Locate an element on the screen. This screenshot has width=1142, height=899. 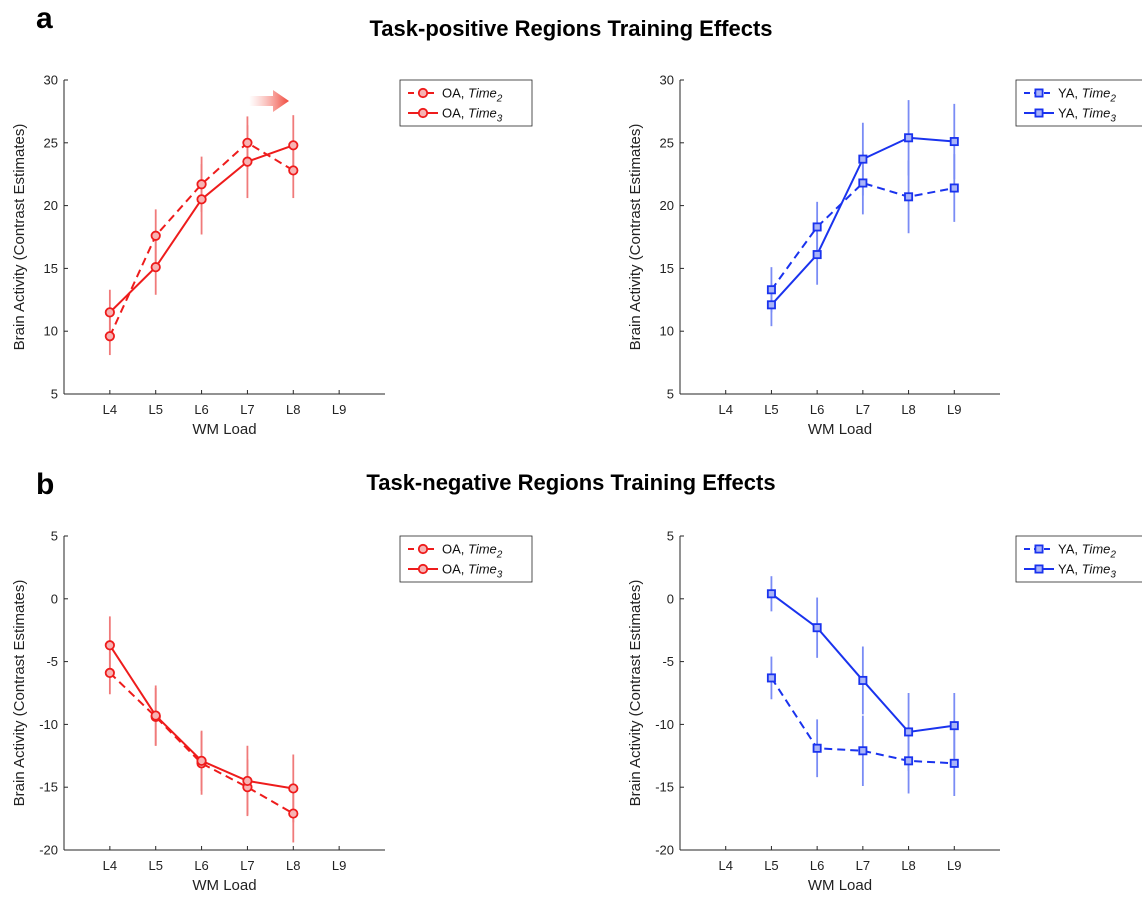
panel-letter-a: a is located at coordinates (44, 18).